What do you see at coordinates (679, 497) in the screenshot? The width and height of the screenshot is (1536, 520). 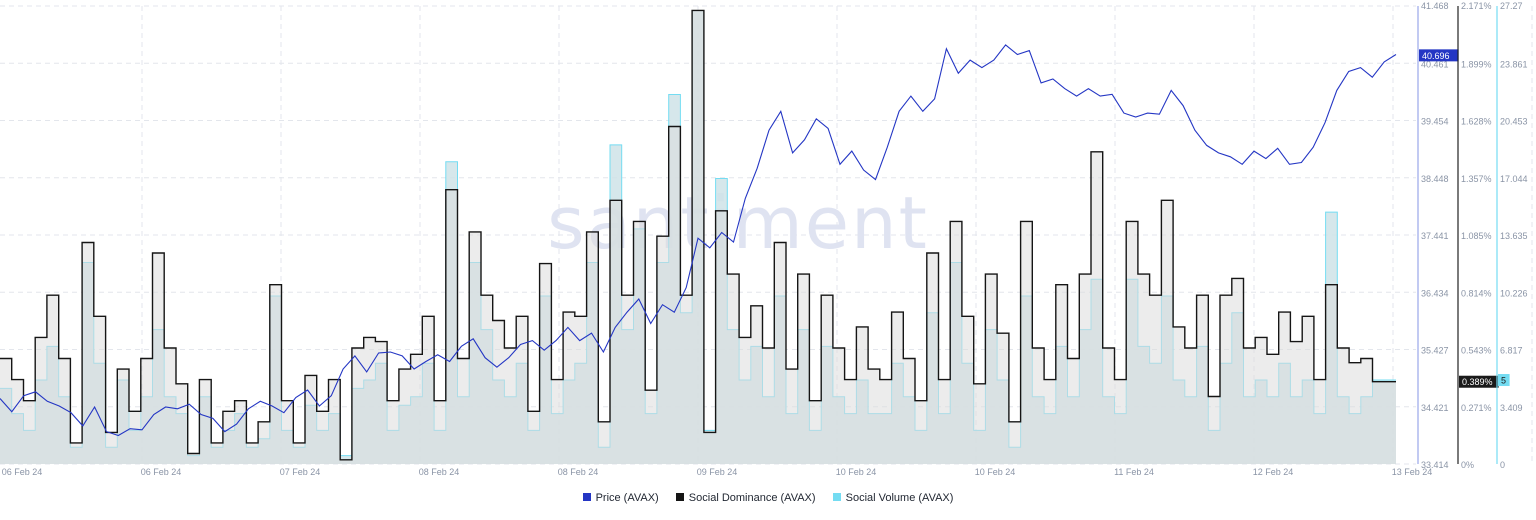 I see `legend-swatch-social-dominance` at bounding box center [679, 497].